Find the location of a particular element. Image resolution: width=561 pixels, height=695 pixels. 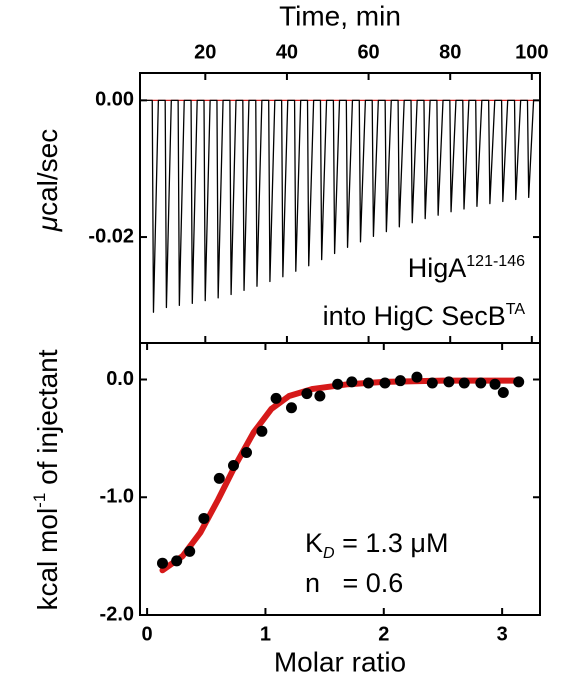

text-part: HigA is located at coordinates (437, 268).